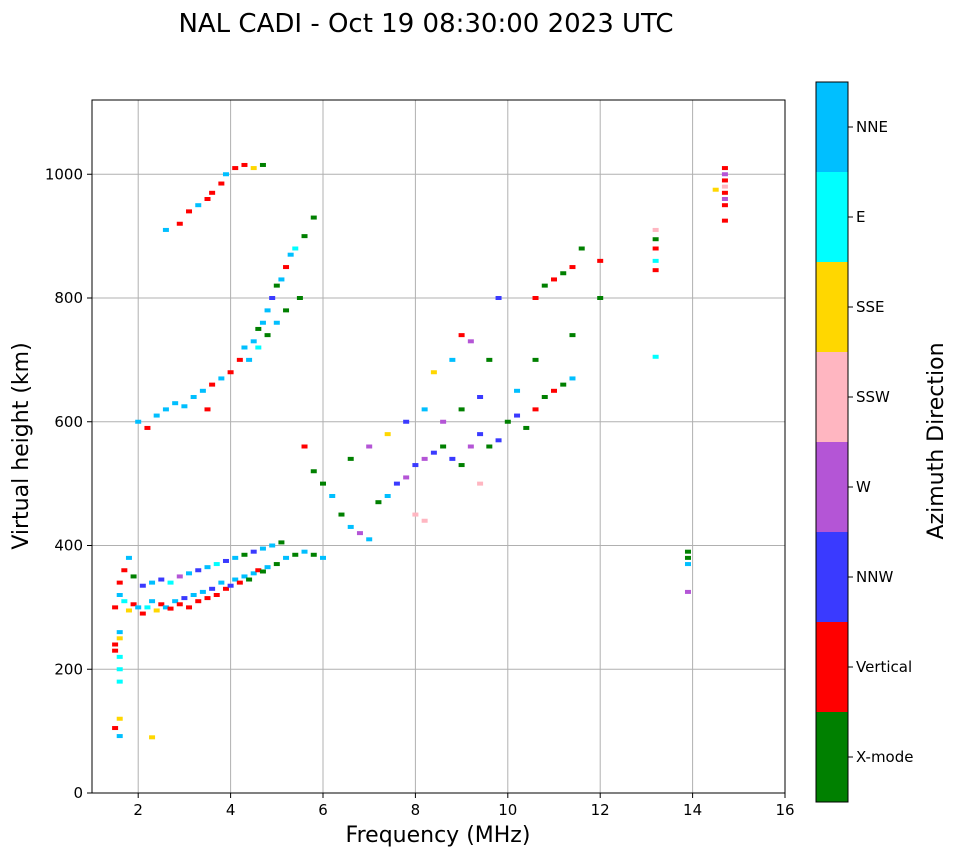 The width and height of the screenshot is (958, 857). I want to click on x-axis-label: Frequency (MHz), so click(438, 835).